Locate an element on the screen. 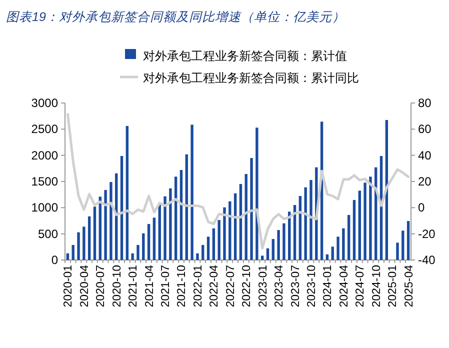  y2-tick-label: -20 is located at coordinates (427, 233).